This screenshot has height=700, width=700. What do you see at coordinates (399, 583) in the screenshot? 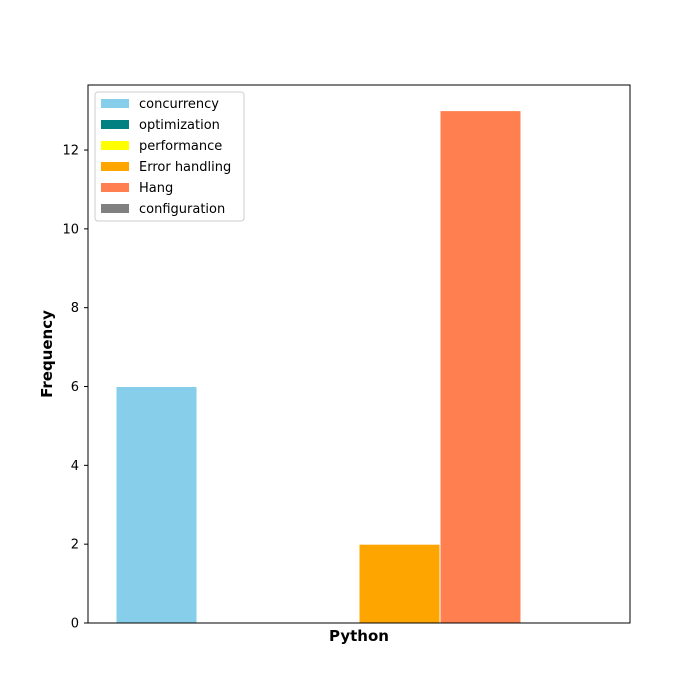
I see `bar-error-handling` at bounding box center [399, 583].